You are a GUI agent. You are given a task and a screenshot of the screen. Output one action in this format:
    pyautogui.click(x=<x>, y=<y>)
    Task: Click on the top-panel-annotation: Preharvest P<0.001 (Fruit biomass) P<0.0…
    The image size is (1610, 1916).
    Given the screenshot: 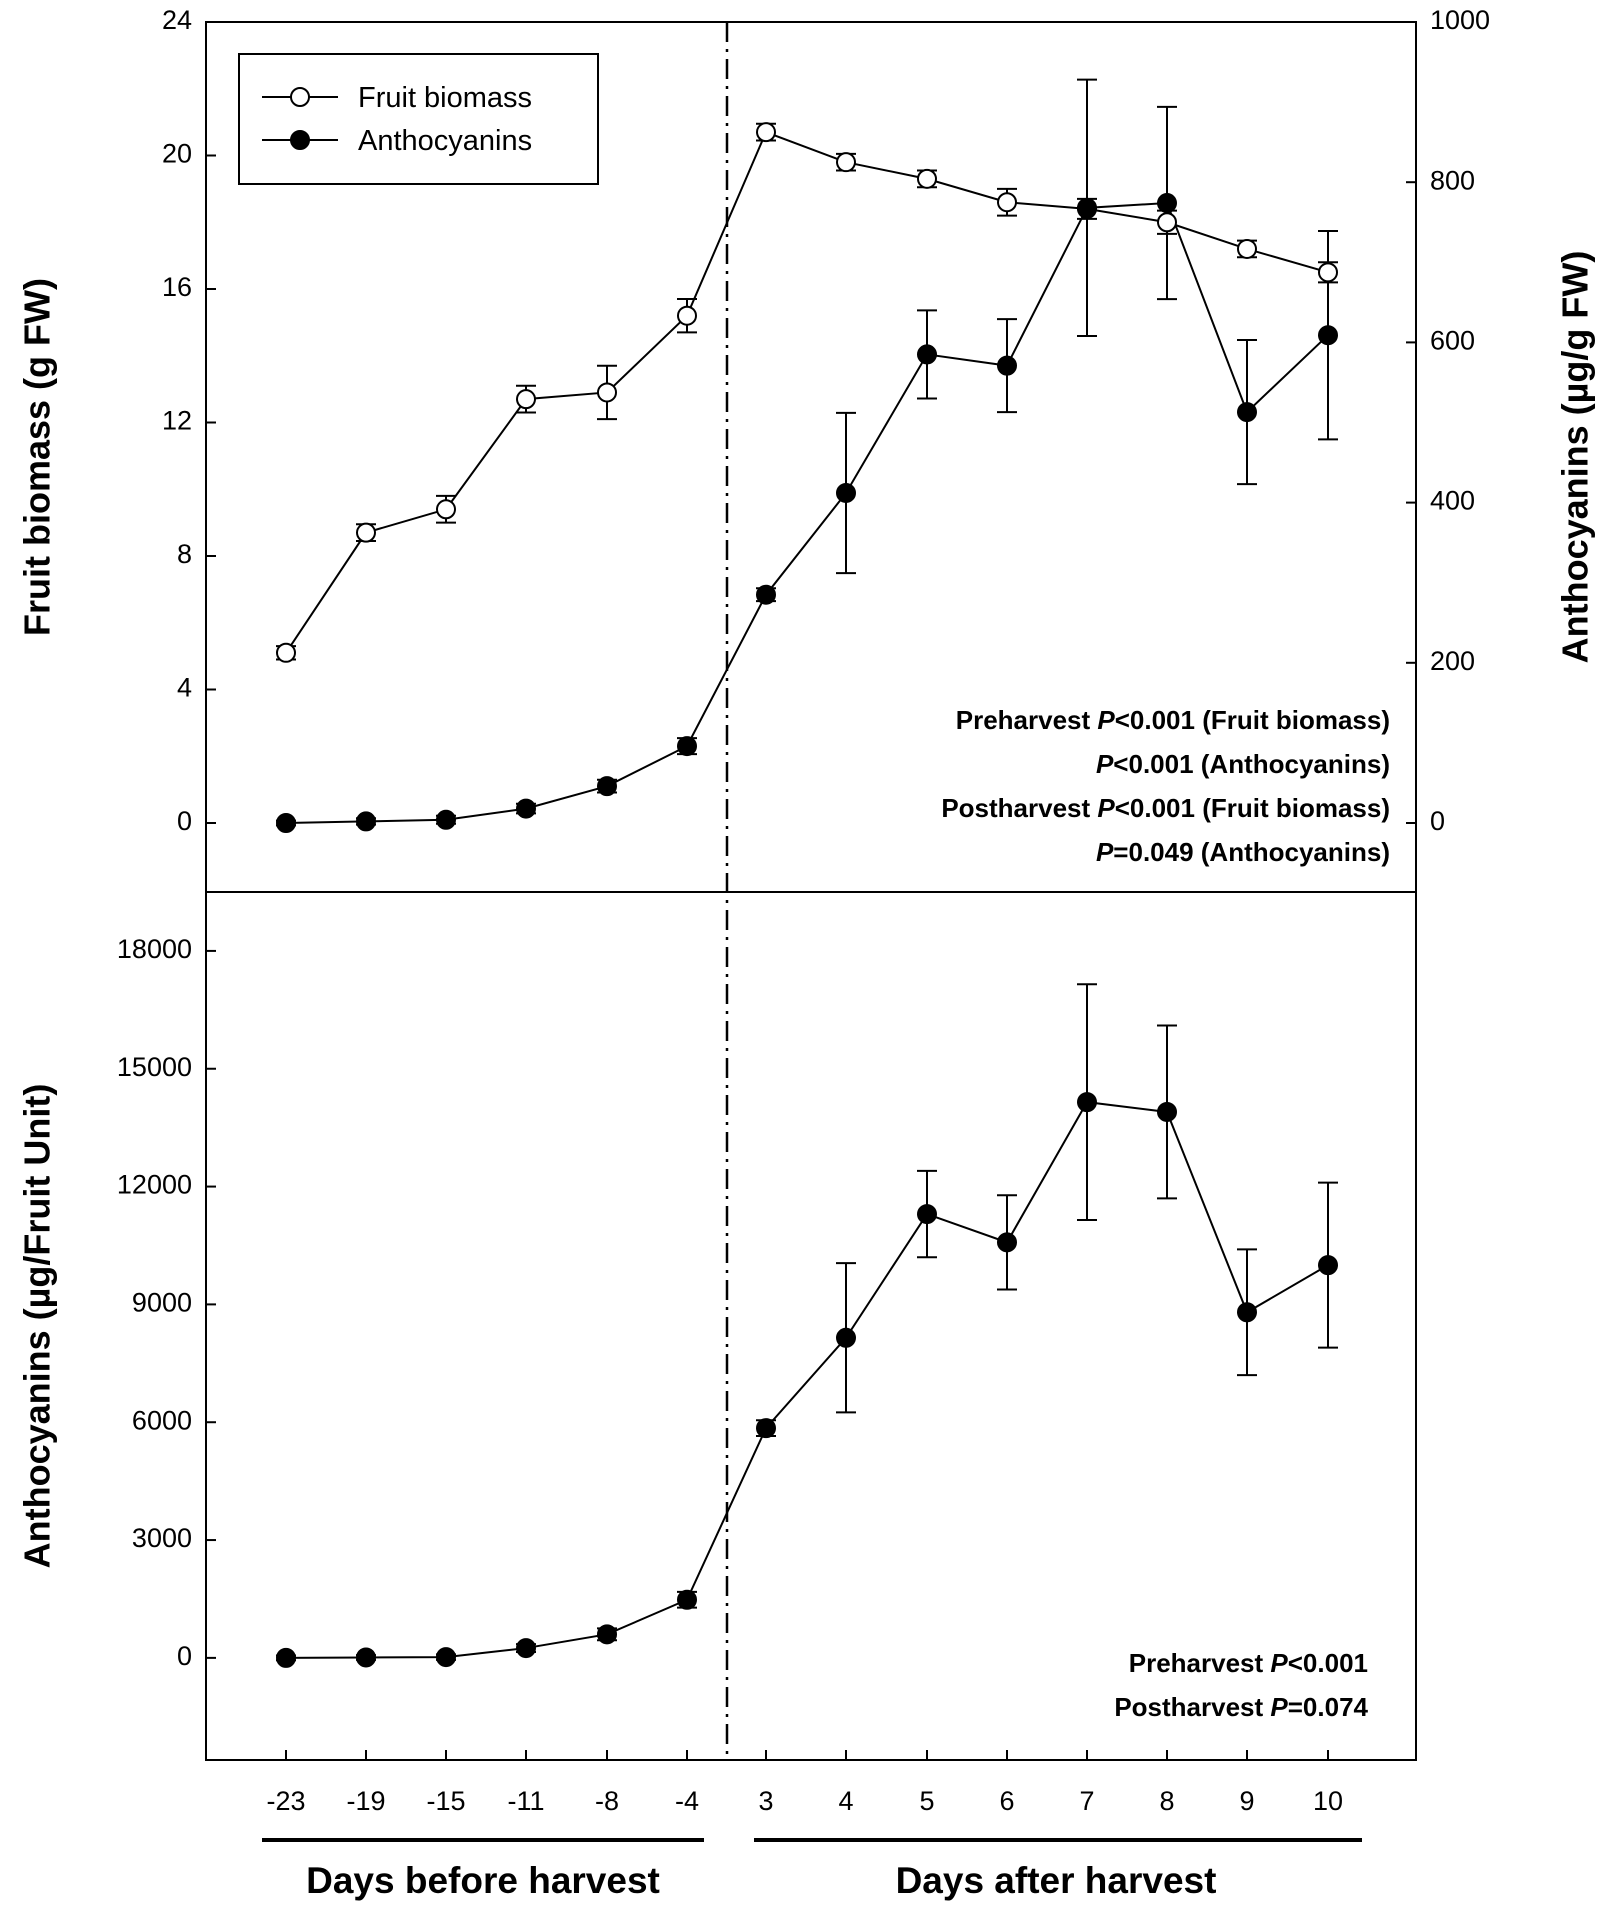 What is the action you would take?
    pyautogui.click(x=1165, y=786)
    